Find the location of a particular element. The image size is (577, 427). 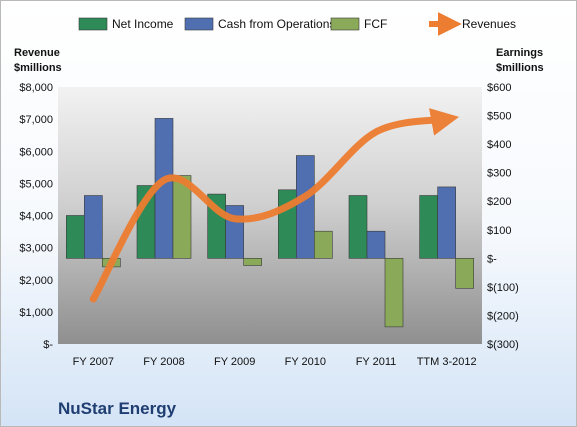

x-axis-tick-label: TTM 3-2012 is located at coordinates (447, 362).